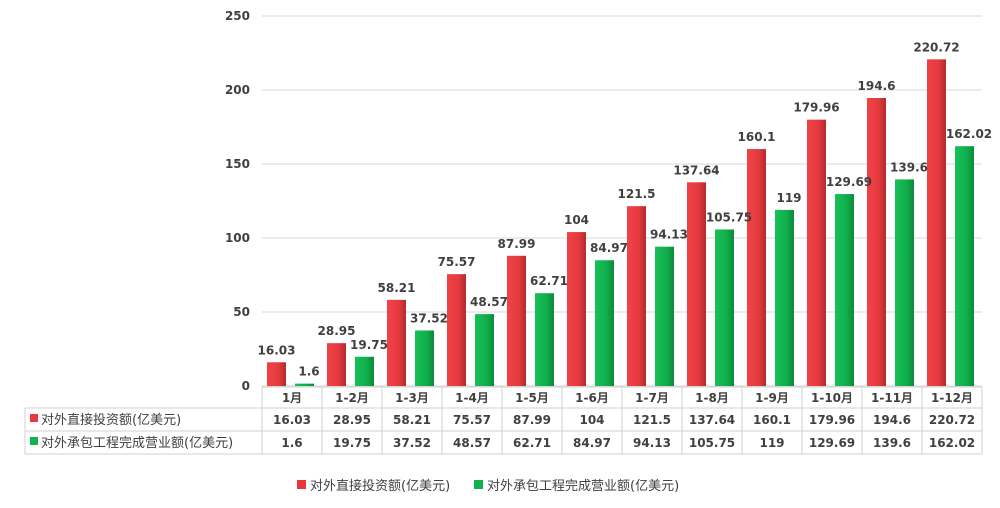  What do you see at coordinates (457, 262) in the screenshot?
I see `data-label: 75.57` at bounding box center [457, 262].